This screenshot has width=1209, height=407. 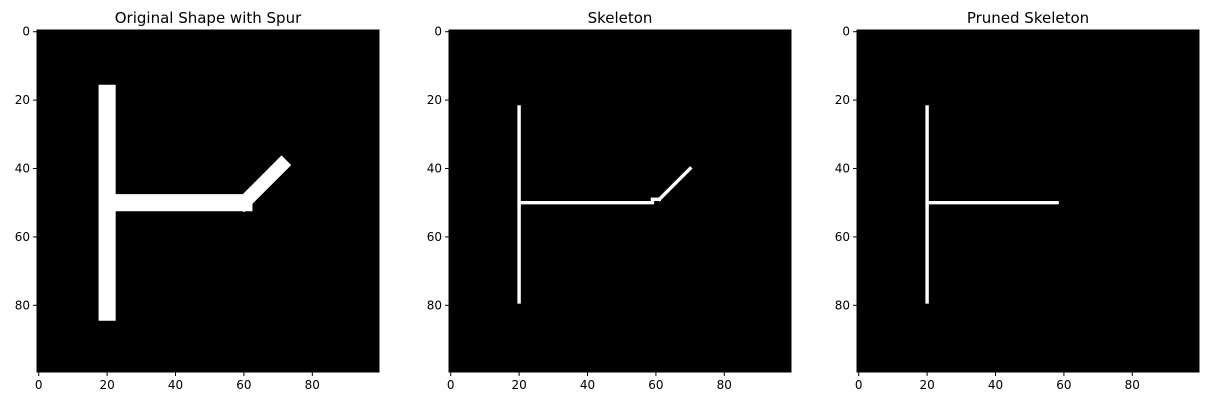 What do you see at coordinates (208, 18) in the screenshot?
I see `chart-title: Original Shape with Spur` at bounding box center [208, 18].